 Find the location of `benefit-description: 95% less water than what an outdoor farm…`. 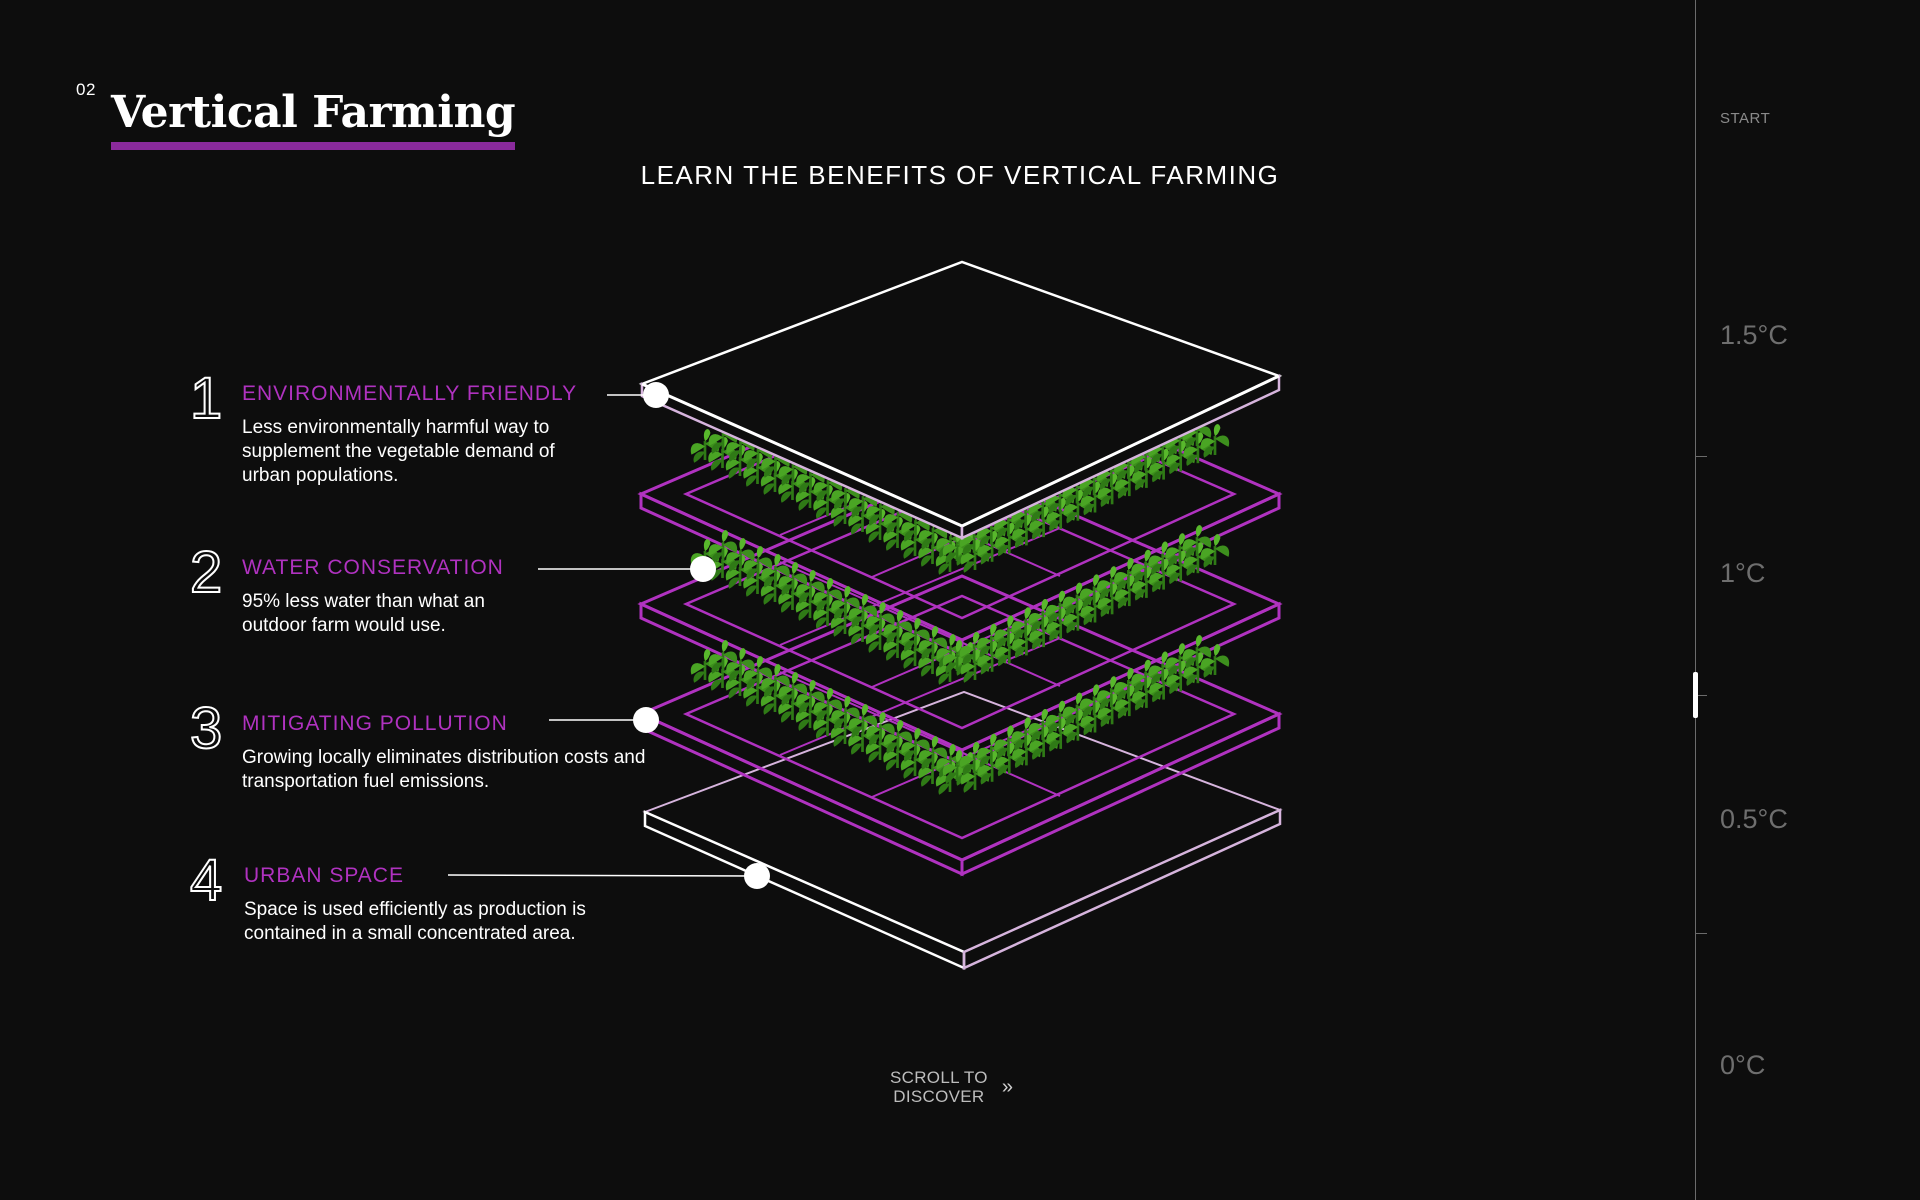

benefit-description: 95% less water than what an outdoor farm… is located at coordinates (363, 613).